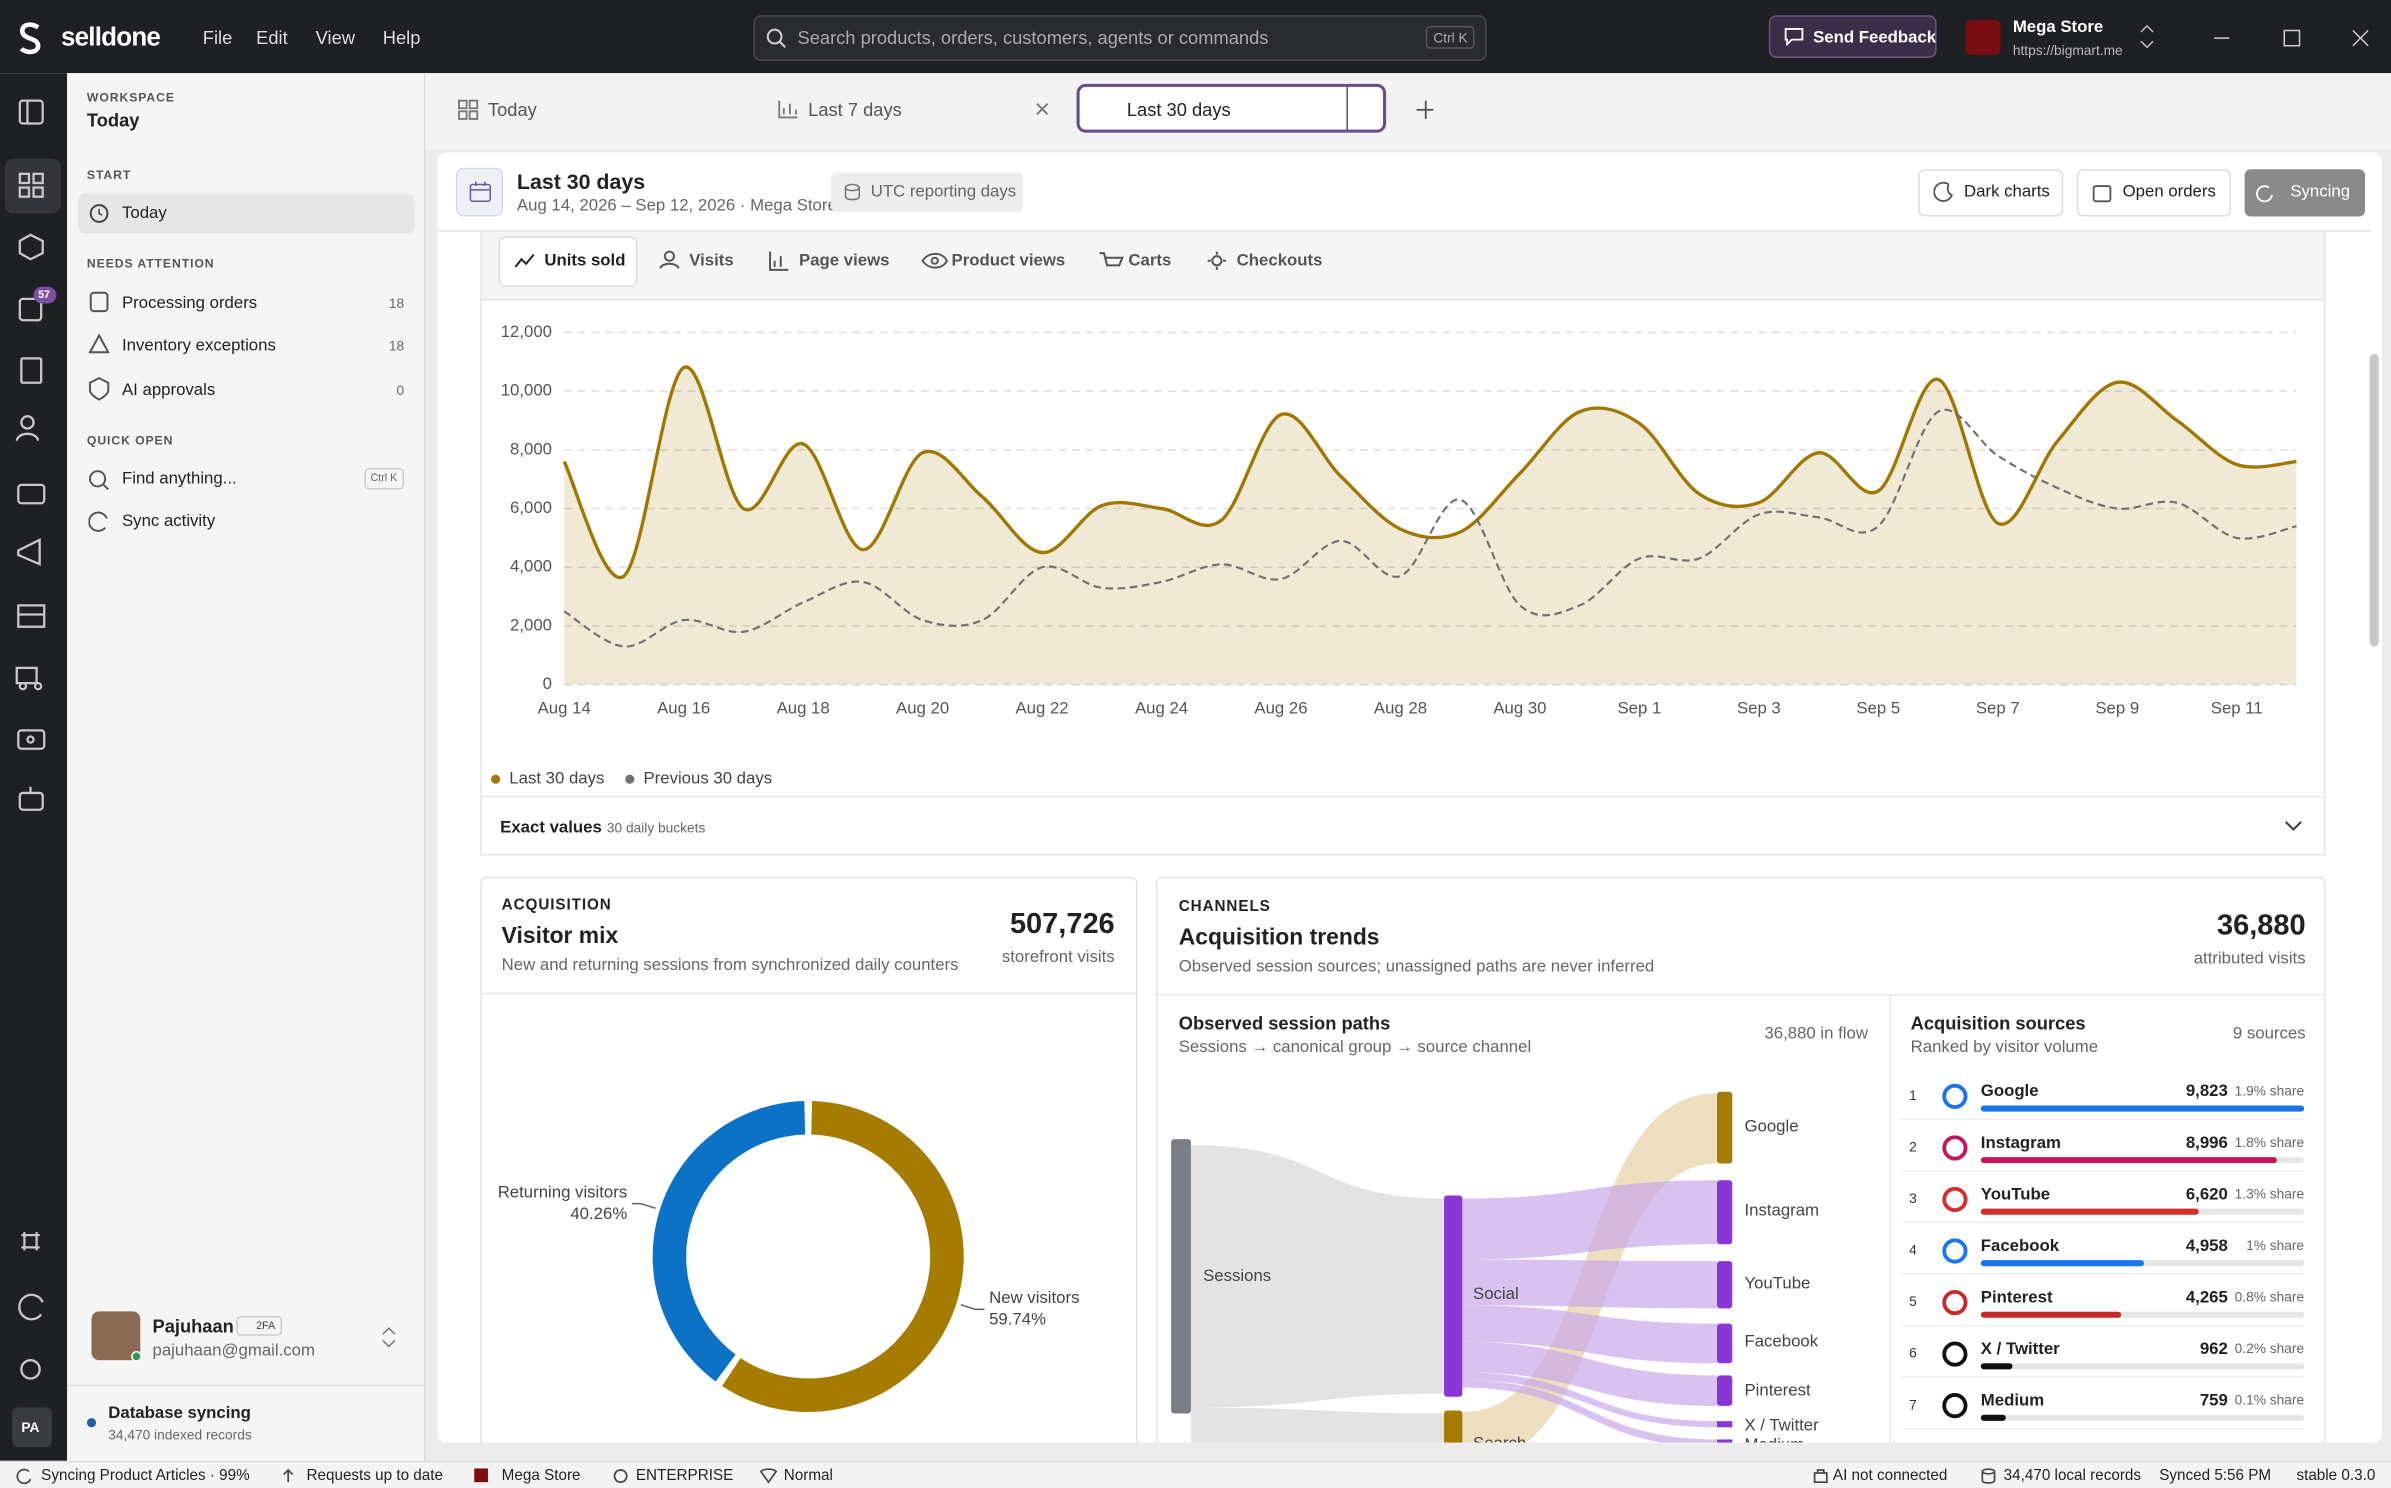 This screenshot has width=2391, height=1488. I want to click on button-label: Dark charts, so click(2007, 192).